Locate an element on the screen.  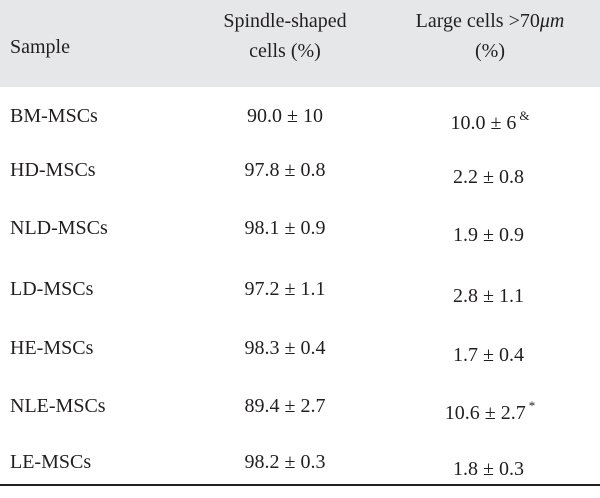
cell-large-value: 10.0 ± 6 is located at coordinates (483, 123).